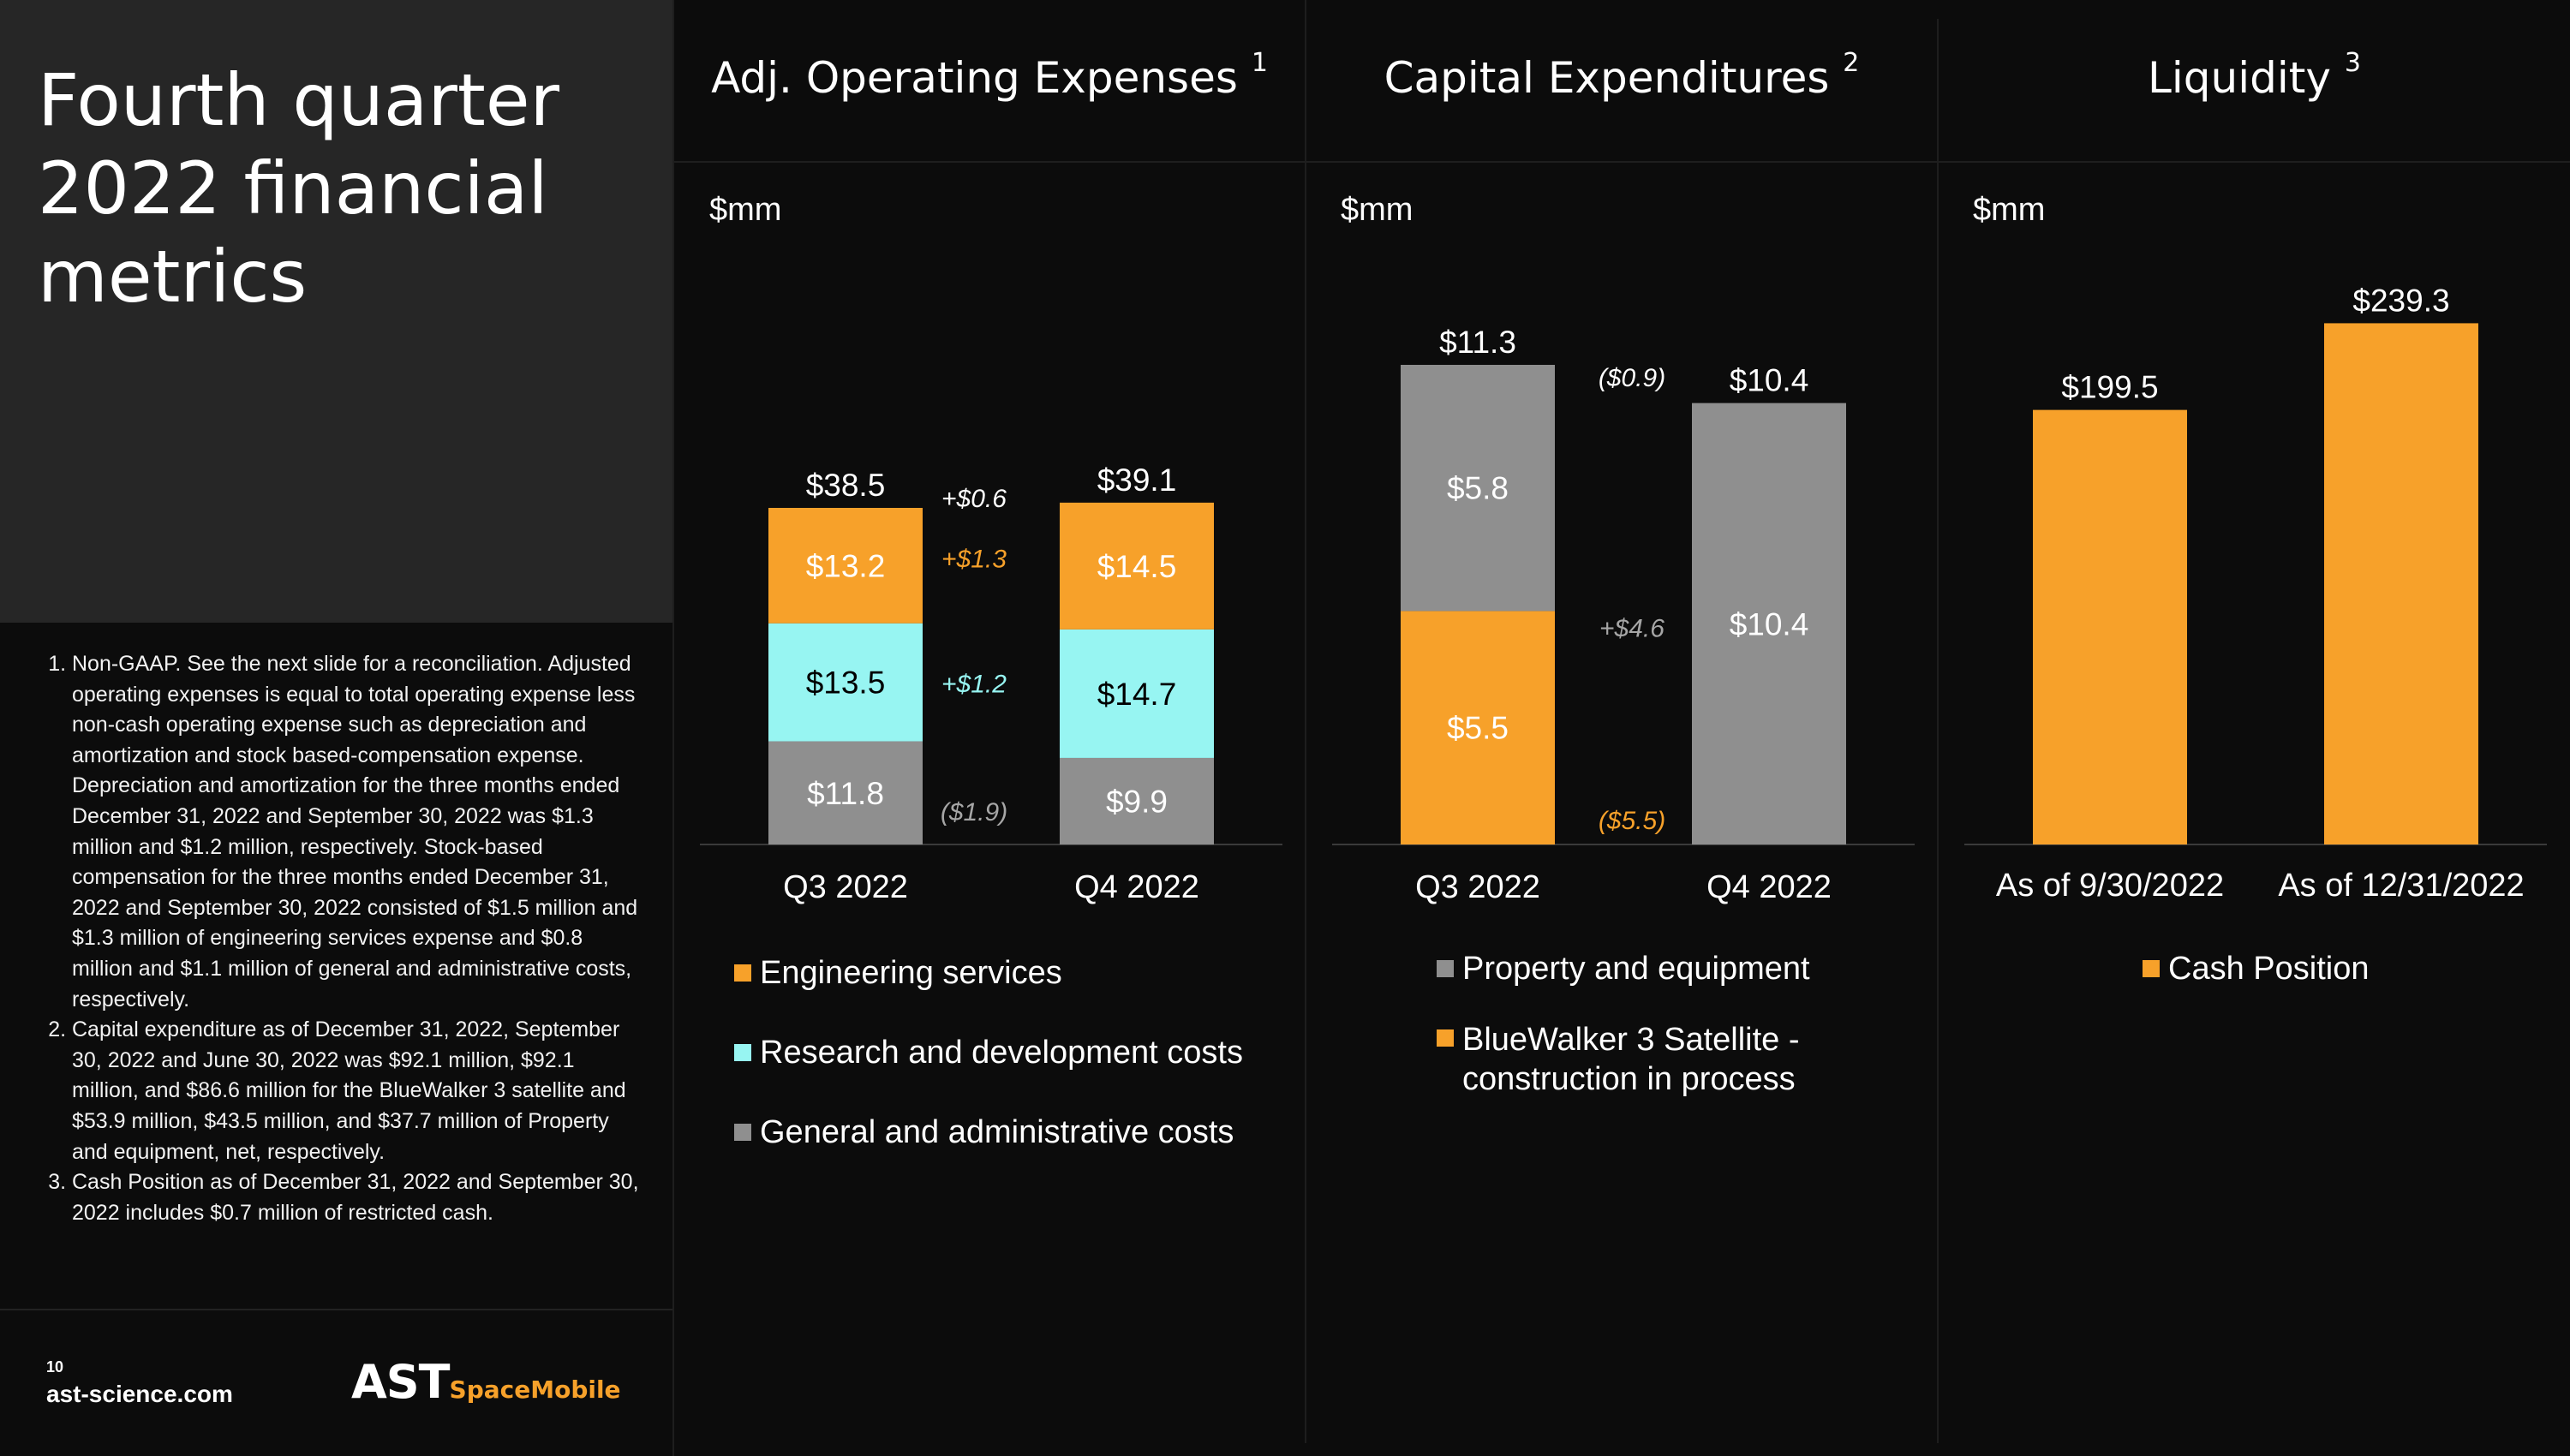  Describe the element at coordinates (1259, 63) in the screenshot. I see `opex-title-footnote-ref: 1` at that location.